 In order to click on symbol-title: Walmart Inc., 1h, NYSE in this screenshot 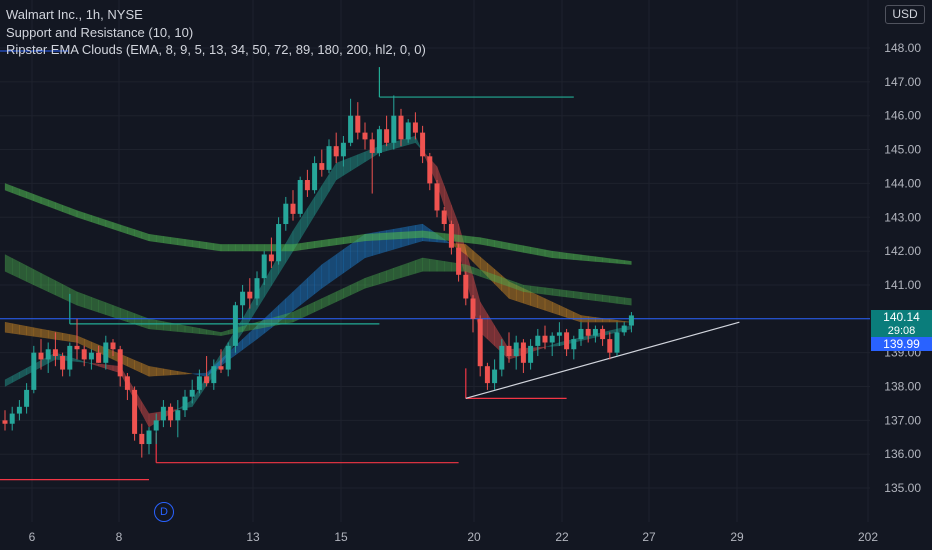, I will do `click(74, 14)`.